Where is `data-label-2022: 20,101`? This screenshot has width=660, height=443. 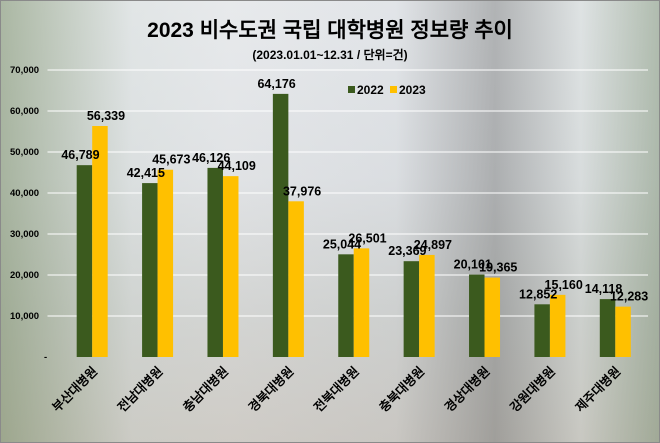
data-label-2022: 20,101 is located at coordinates (473, 265).